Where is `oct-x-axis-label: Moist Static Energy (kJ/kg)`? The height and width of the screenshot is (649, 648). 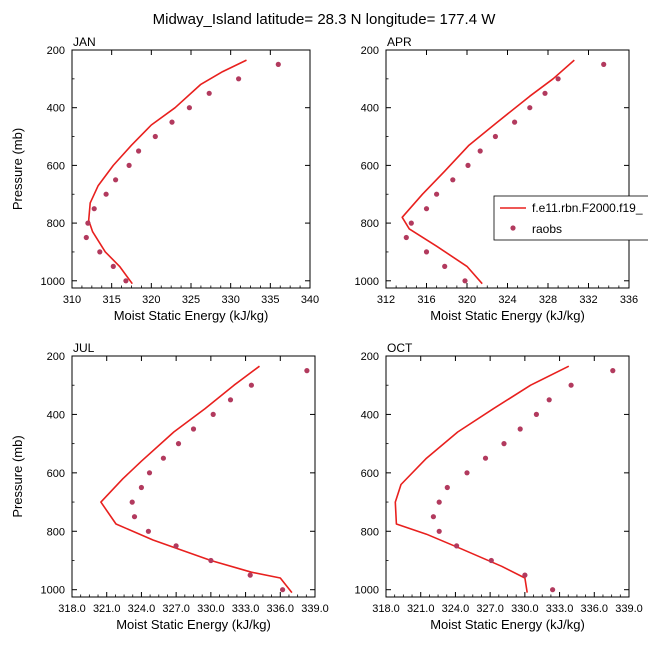
oct-x-axis-label: Moist Static Energy (kJ/kg) is located at coordinates (507, 624).